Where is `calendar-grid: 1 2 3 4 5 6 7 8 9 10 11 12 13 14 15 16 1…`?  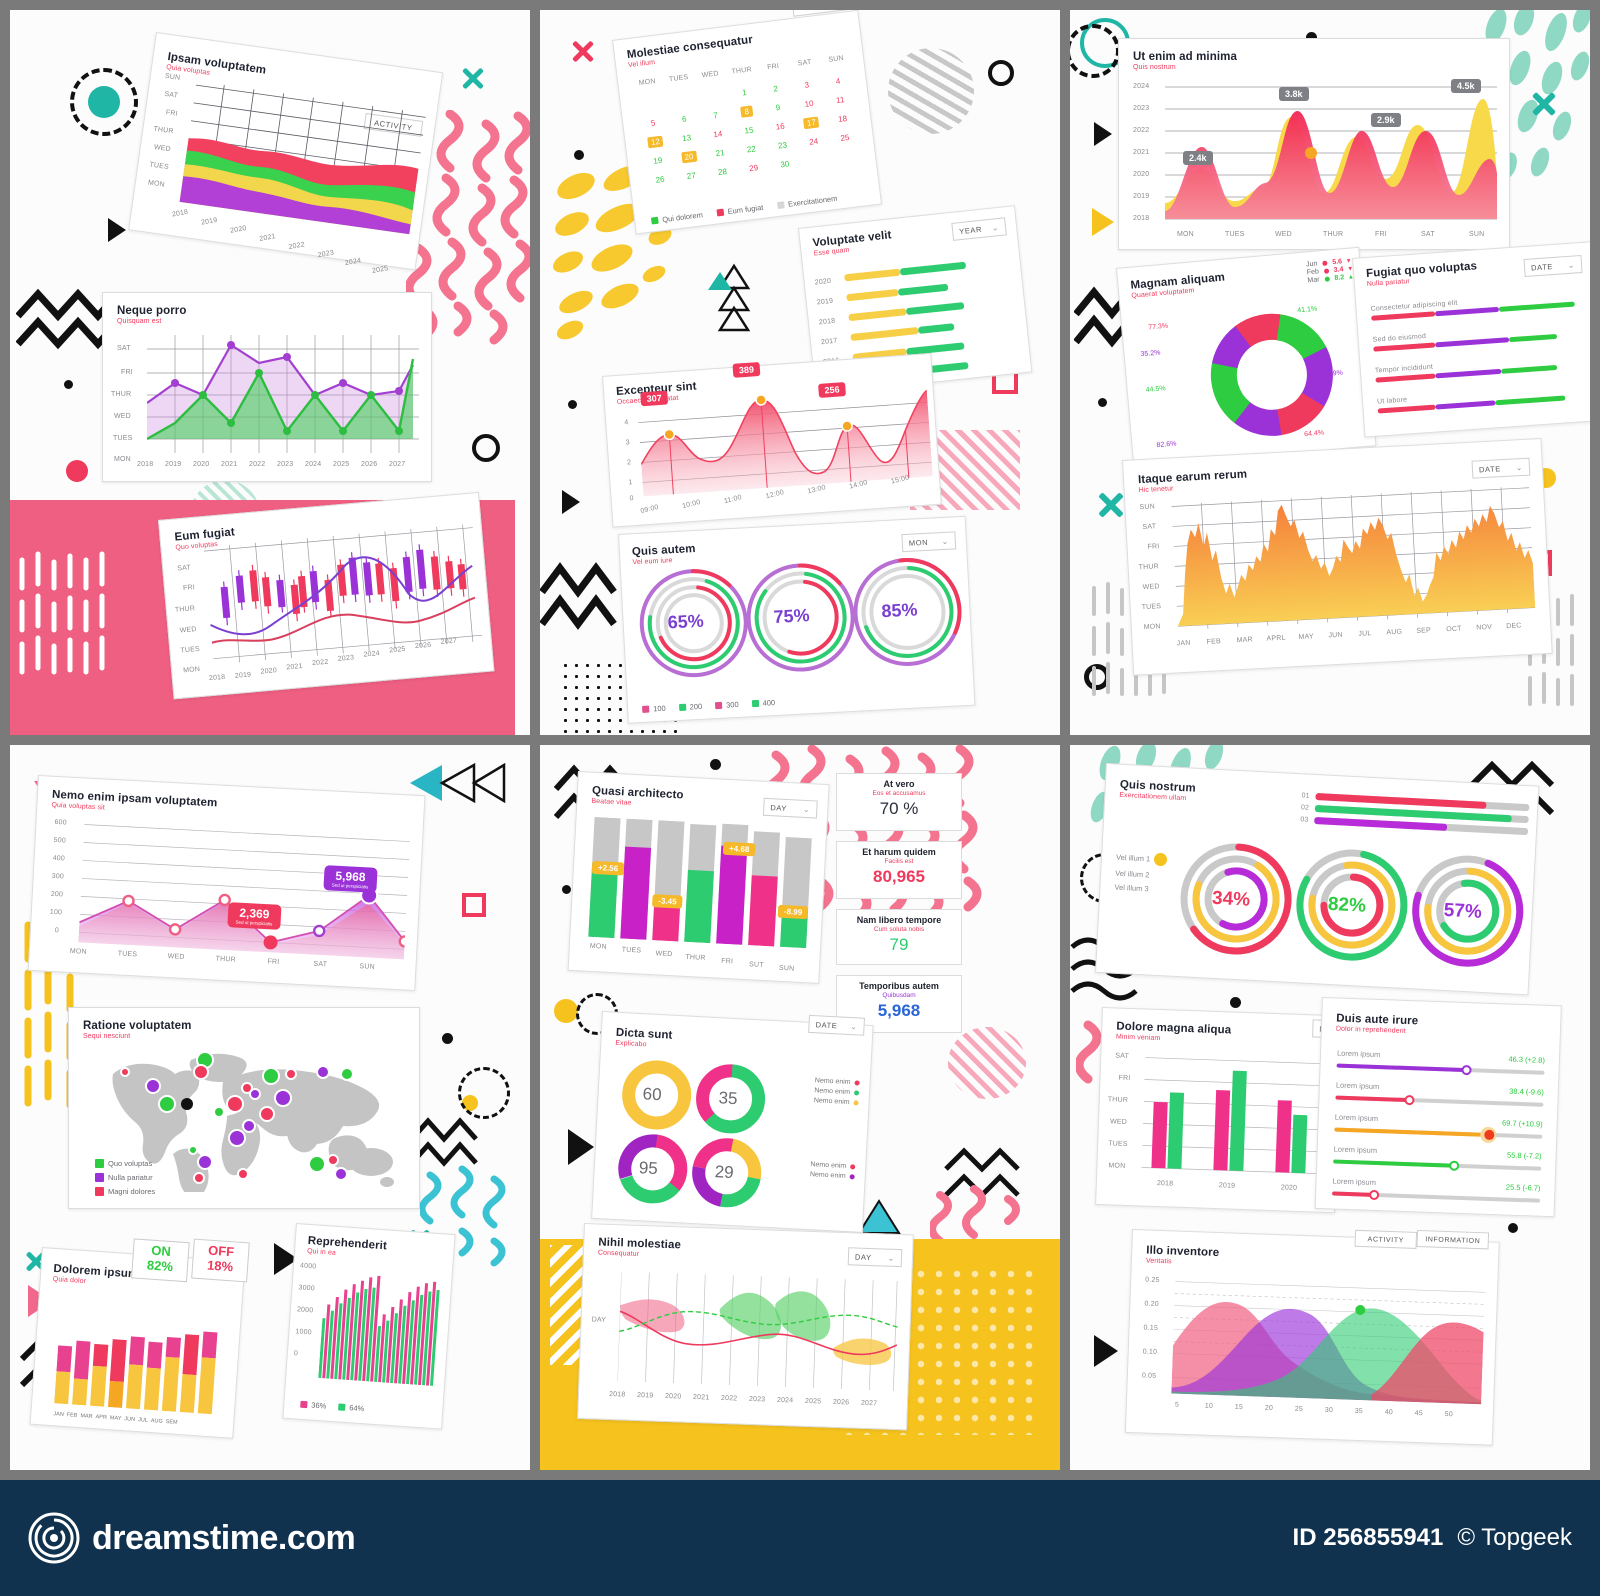
calendar-grid: 1 2 3 4 5 6 7 8 9 10 11 12 13 14 15 16 1… is located at coordinates (749, 130).